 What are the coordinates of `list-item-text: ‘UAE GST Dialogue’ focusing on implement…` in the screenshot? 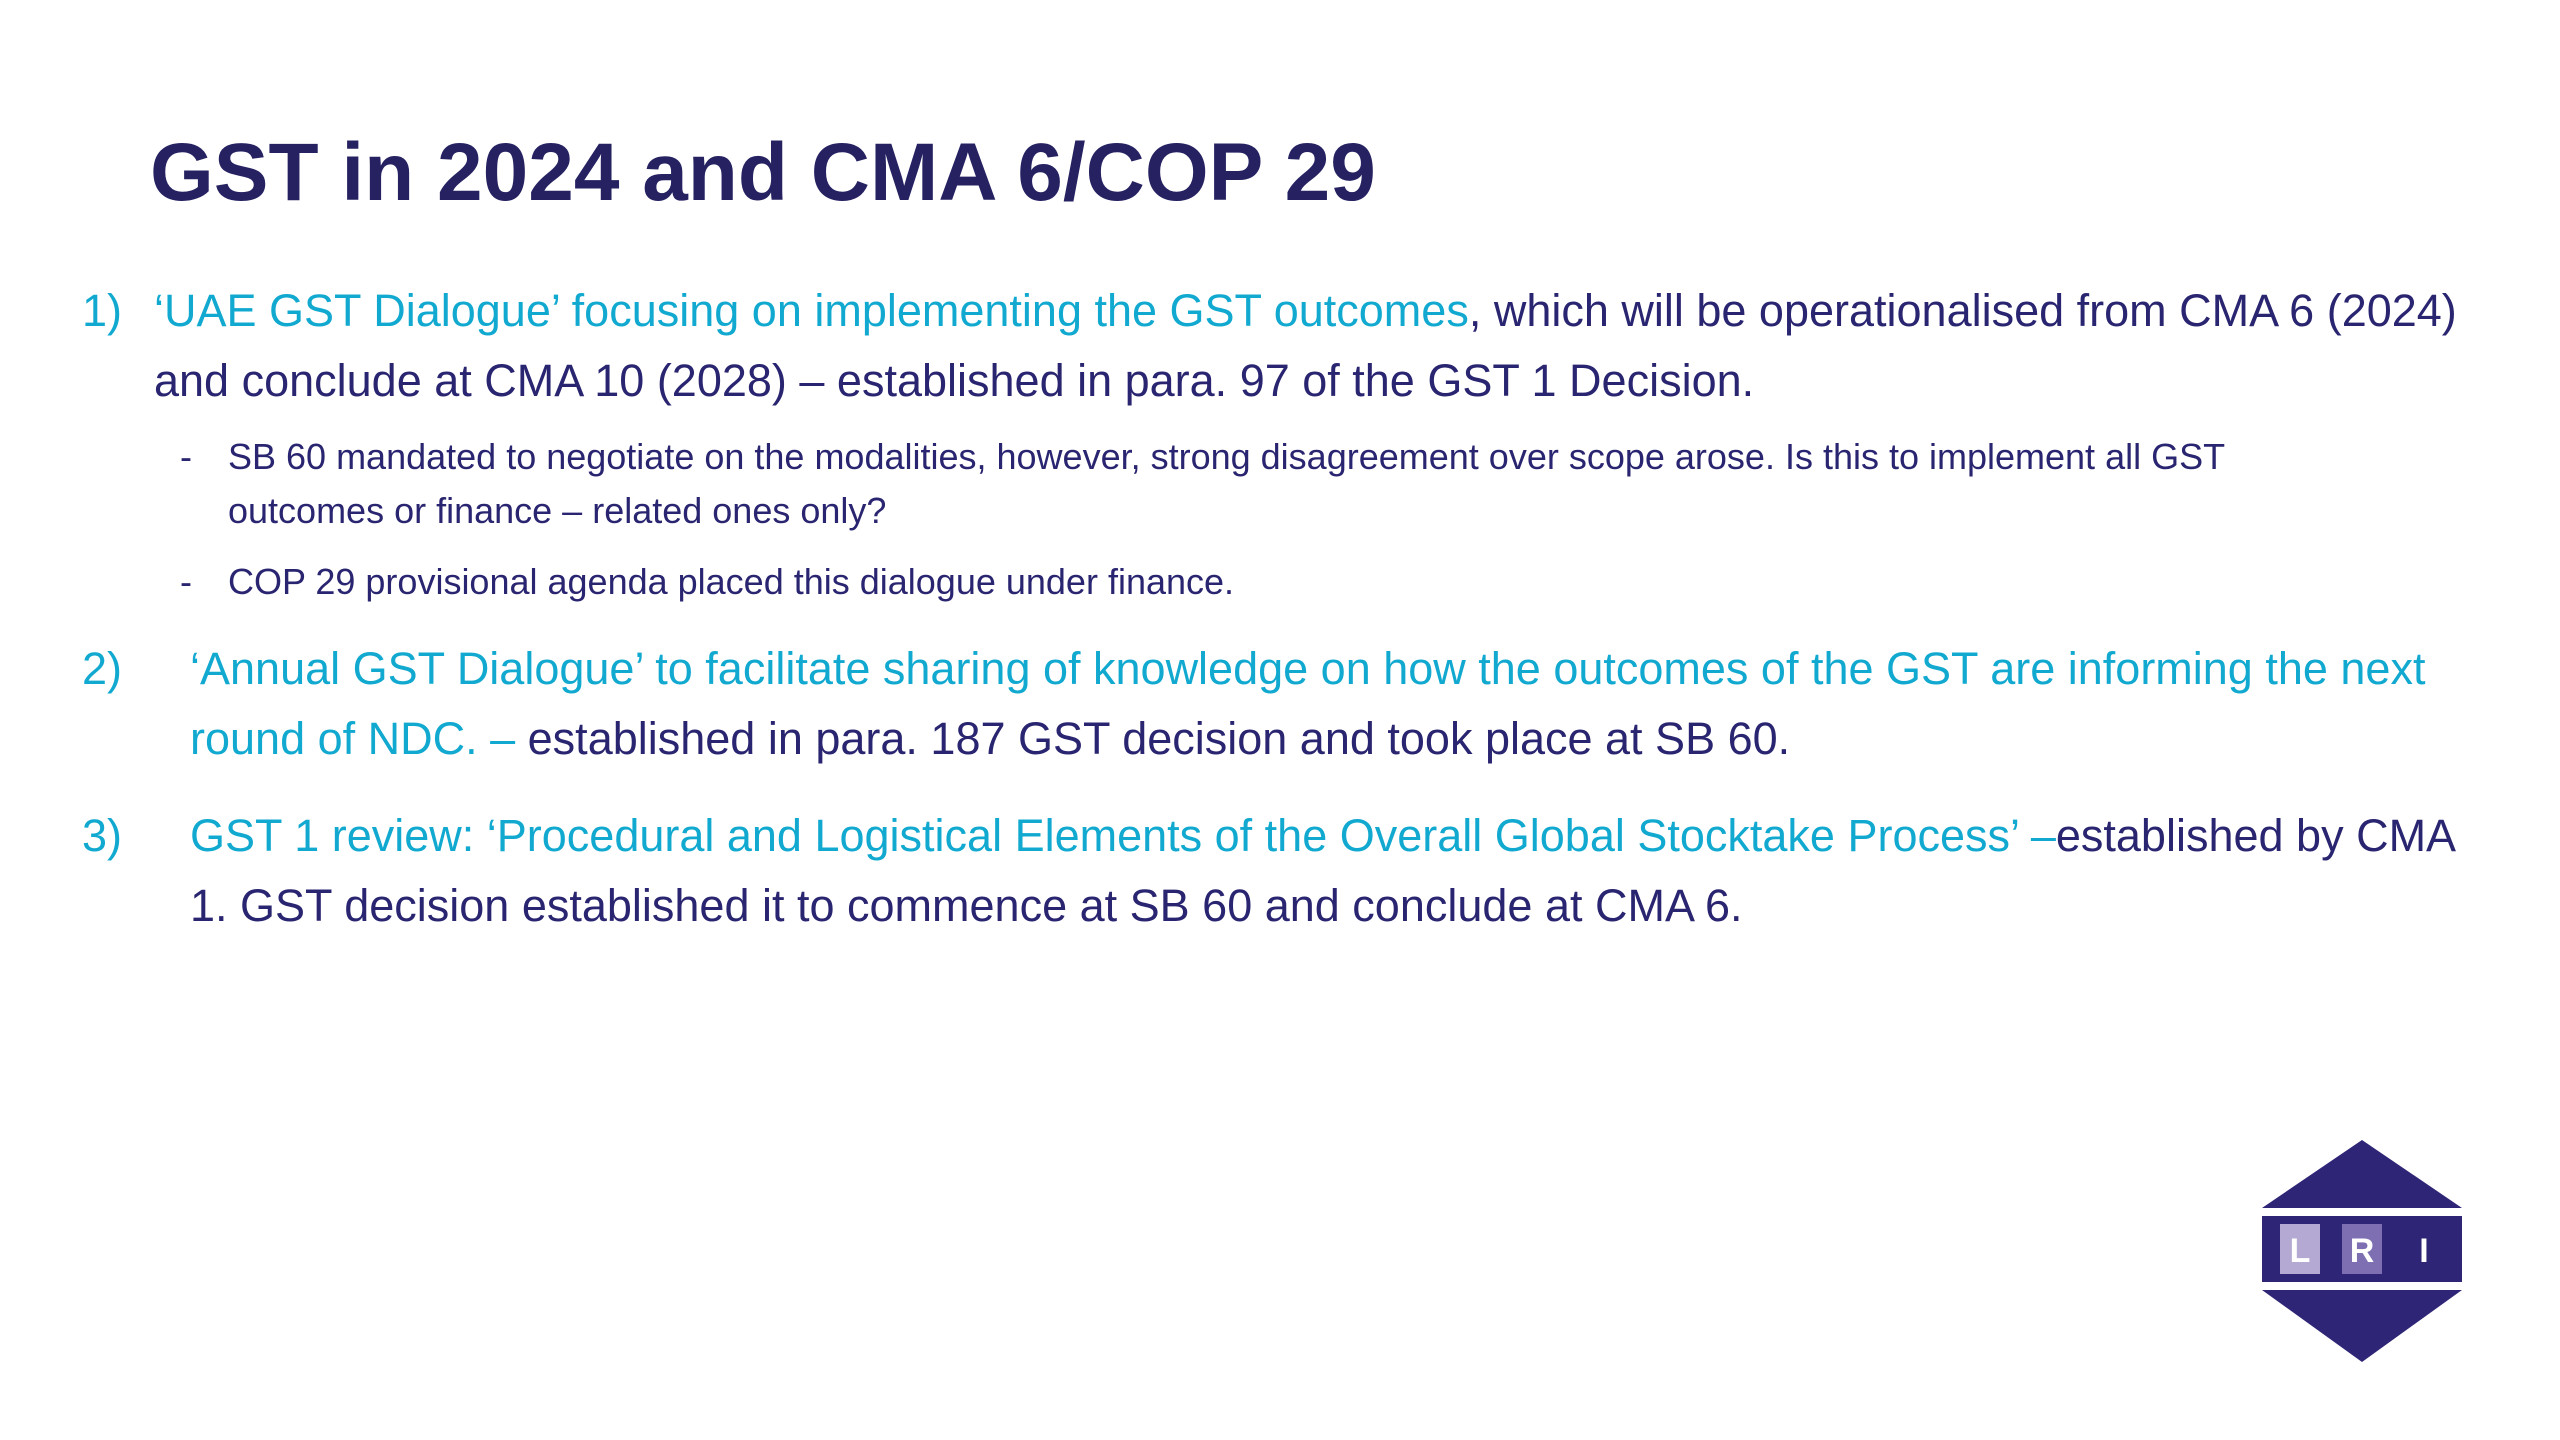 It's located at (1318, 346).